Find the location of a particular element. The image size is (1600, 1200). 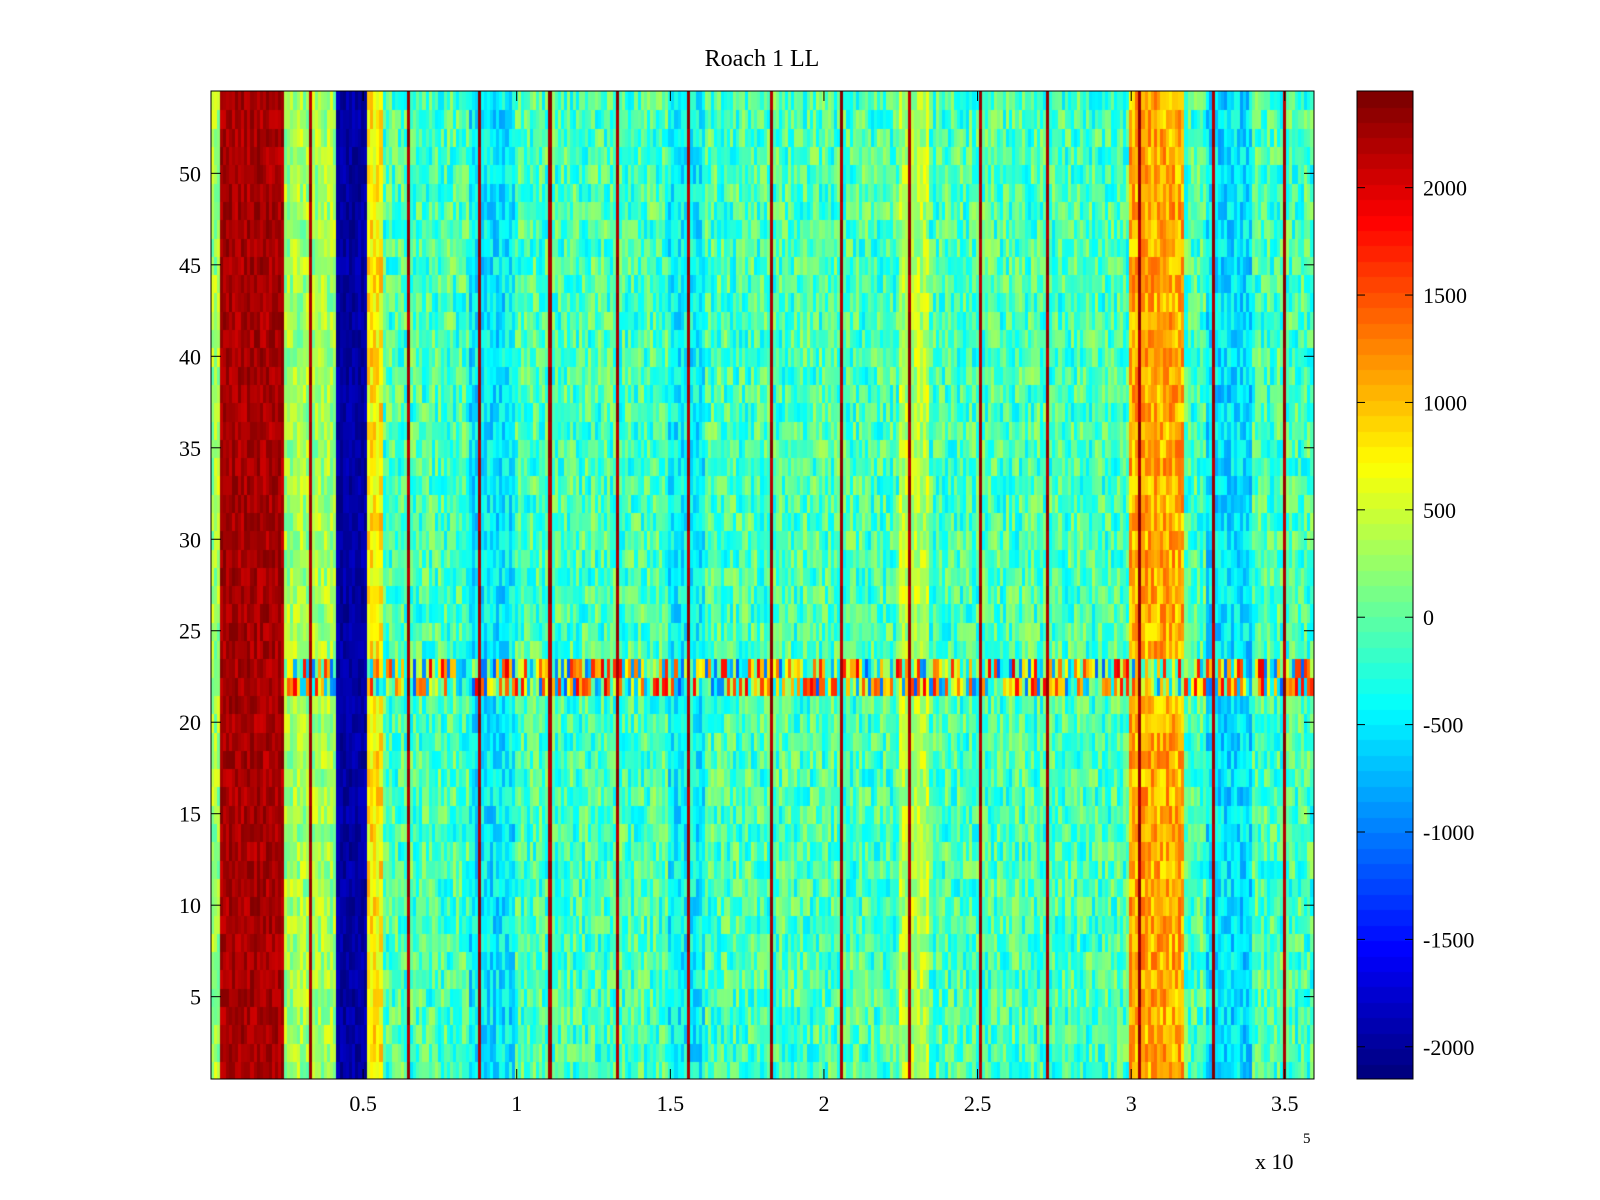

colorbar-tick-label: -1500 is located at coordinates (1448, 939).